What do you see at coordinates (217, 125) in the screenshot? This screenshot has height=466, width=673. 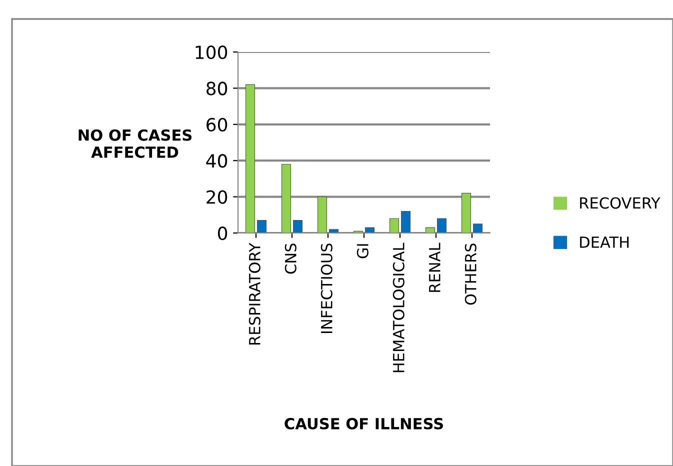 I see `y-tick-label: 60` at bounding box center [217, 125].